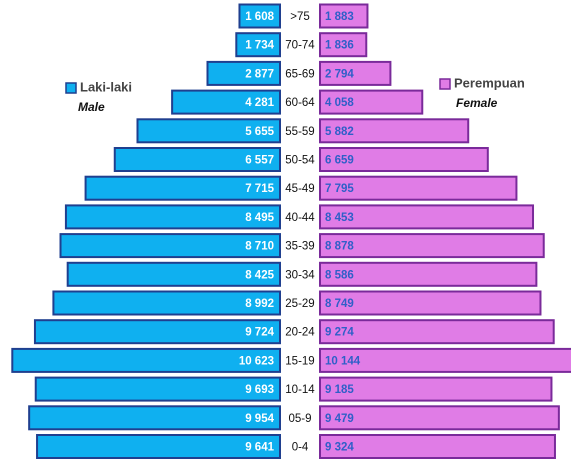 The width and height of the screenshot is (571, 460). What do you see at coordinates (259, 448) in the screenshot?
I see `value-label: 9 641` at bounding box center [259, 448].